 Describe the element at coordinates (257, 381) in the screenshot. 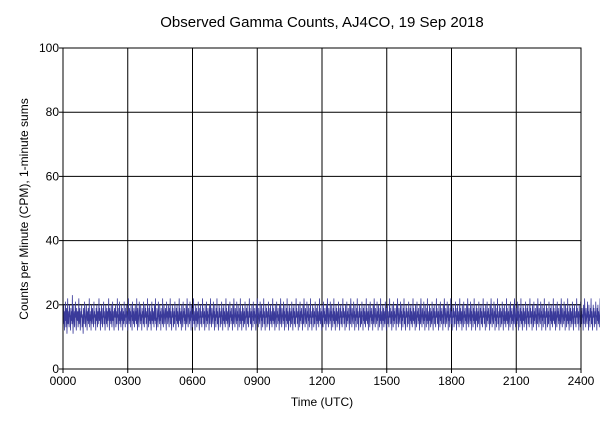

I see `x-tick-label-3: 0900` at that location.